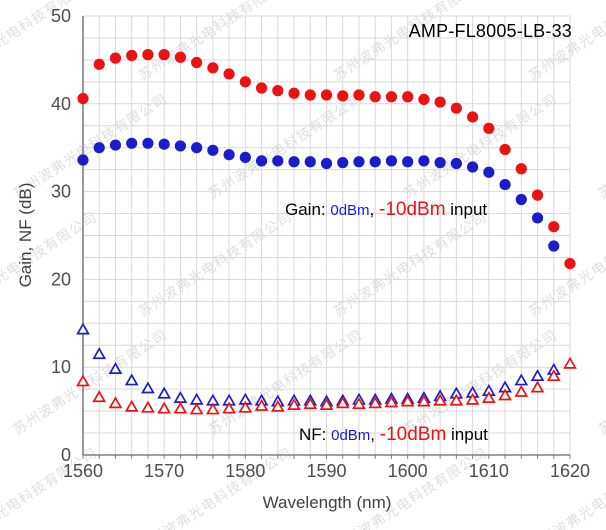 The width and height of the screenshot is (606, 530). I want to click on svg-text: 50, so click(61, 16).